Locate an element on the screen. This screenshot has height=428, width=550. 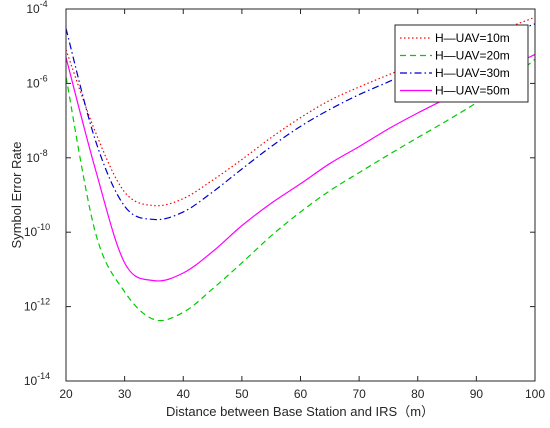
y-tick-label: 10⁻⁸ is located at coordinates (36, 156).